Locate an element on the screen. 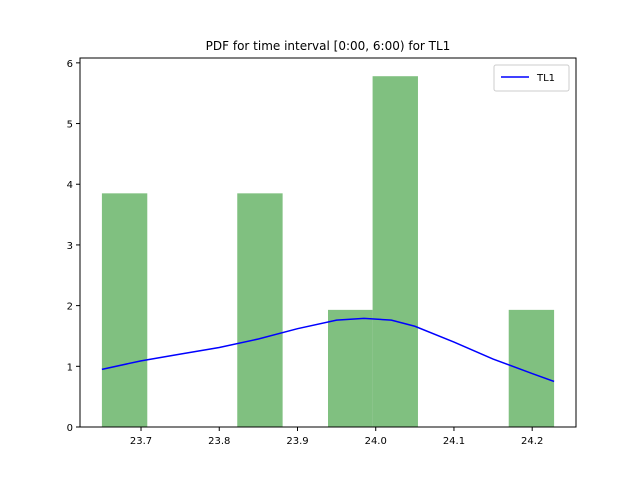 This screenshot has width=640, height=480. y-tick-label: 4 is located at coordinates (70, 185).